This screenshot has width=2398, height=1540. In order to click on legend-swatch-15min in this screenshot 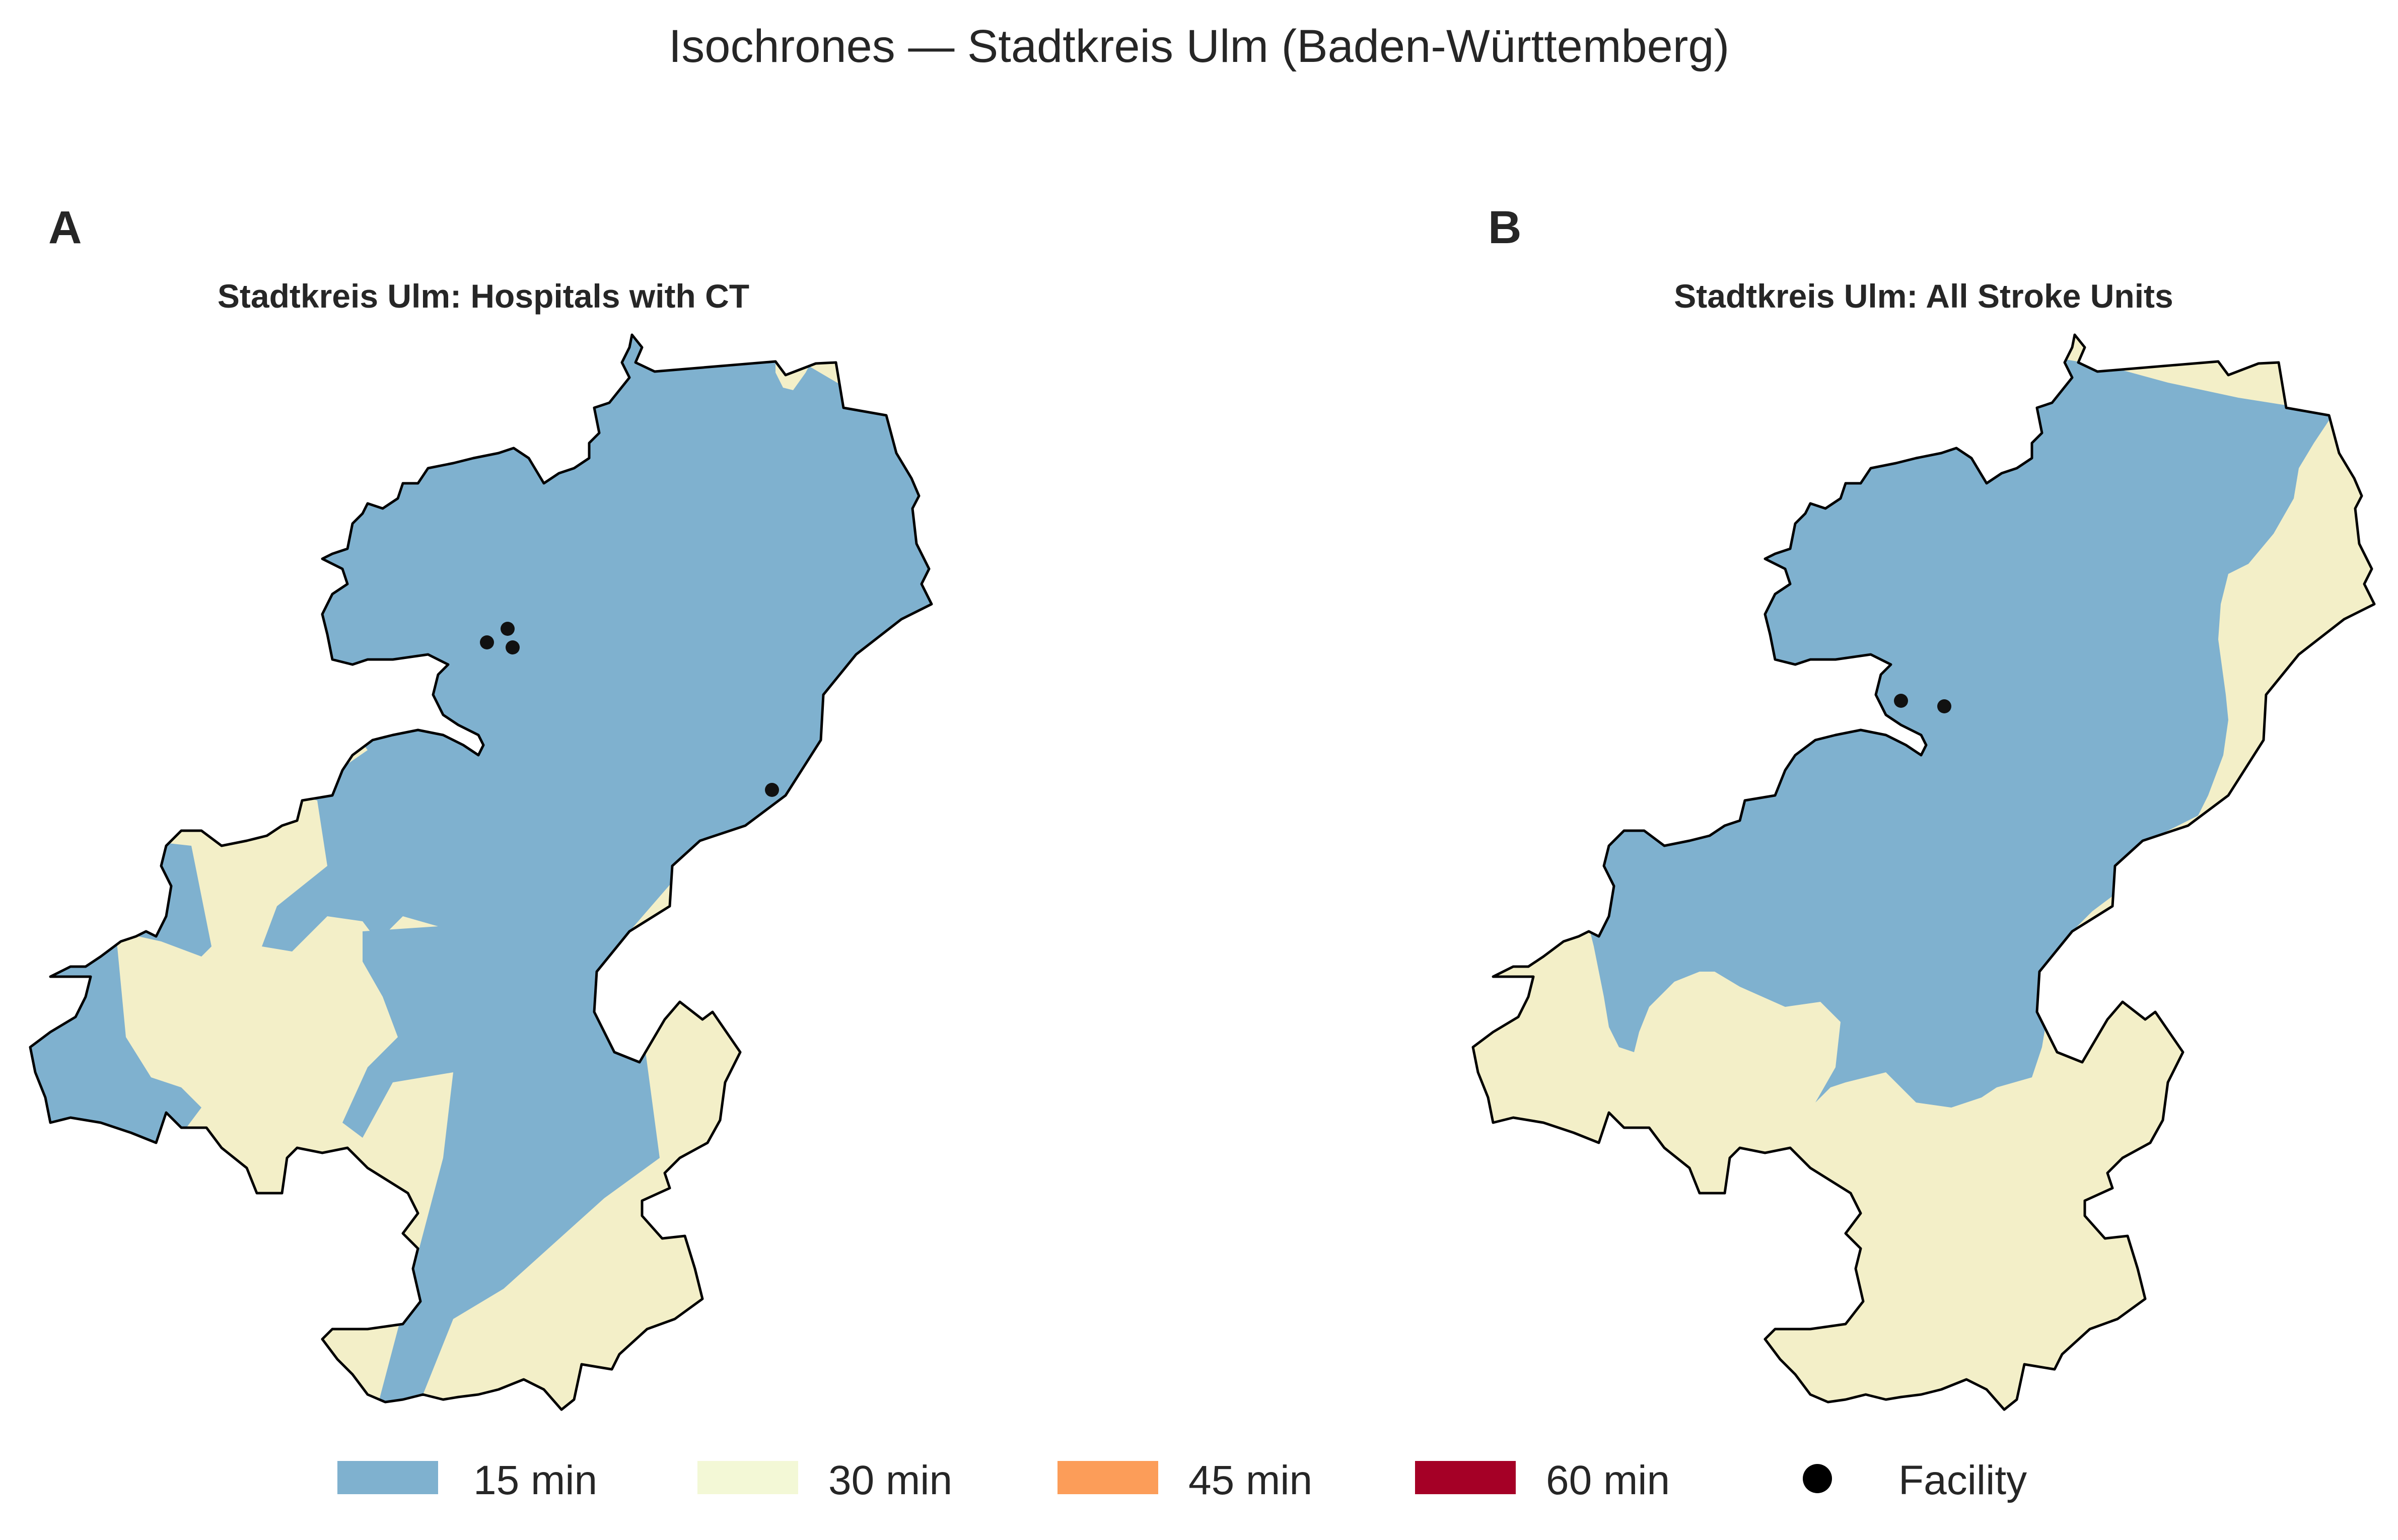, I will do `click(388, 1477)`.